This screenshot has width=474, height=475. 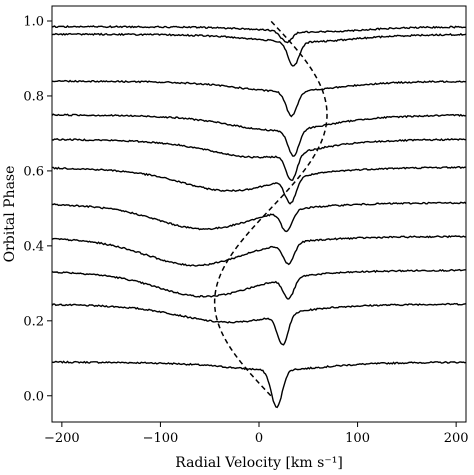 What do you see at coordinates (33, 96) in the screenshot?
I see `y-tick-label: 0.8` at bounding box center [33, 96].